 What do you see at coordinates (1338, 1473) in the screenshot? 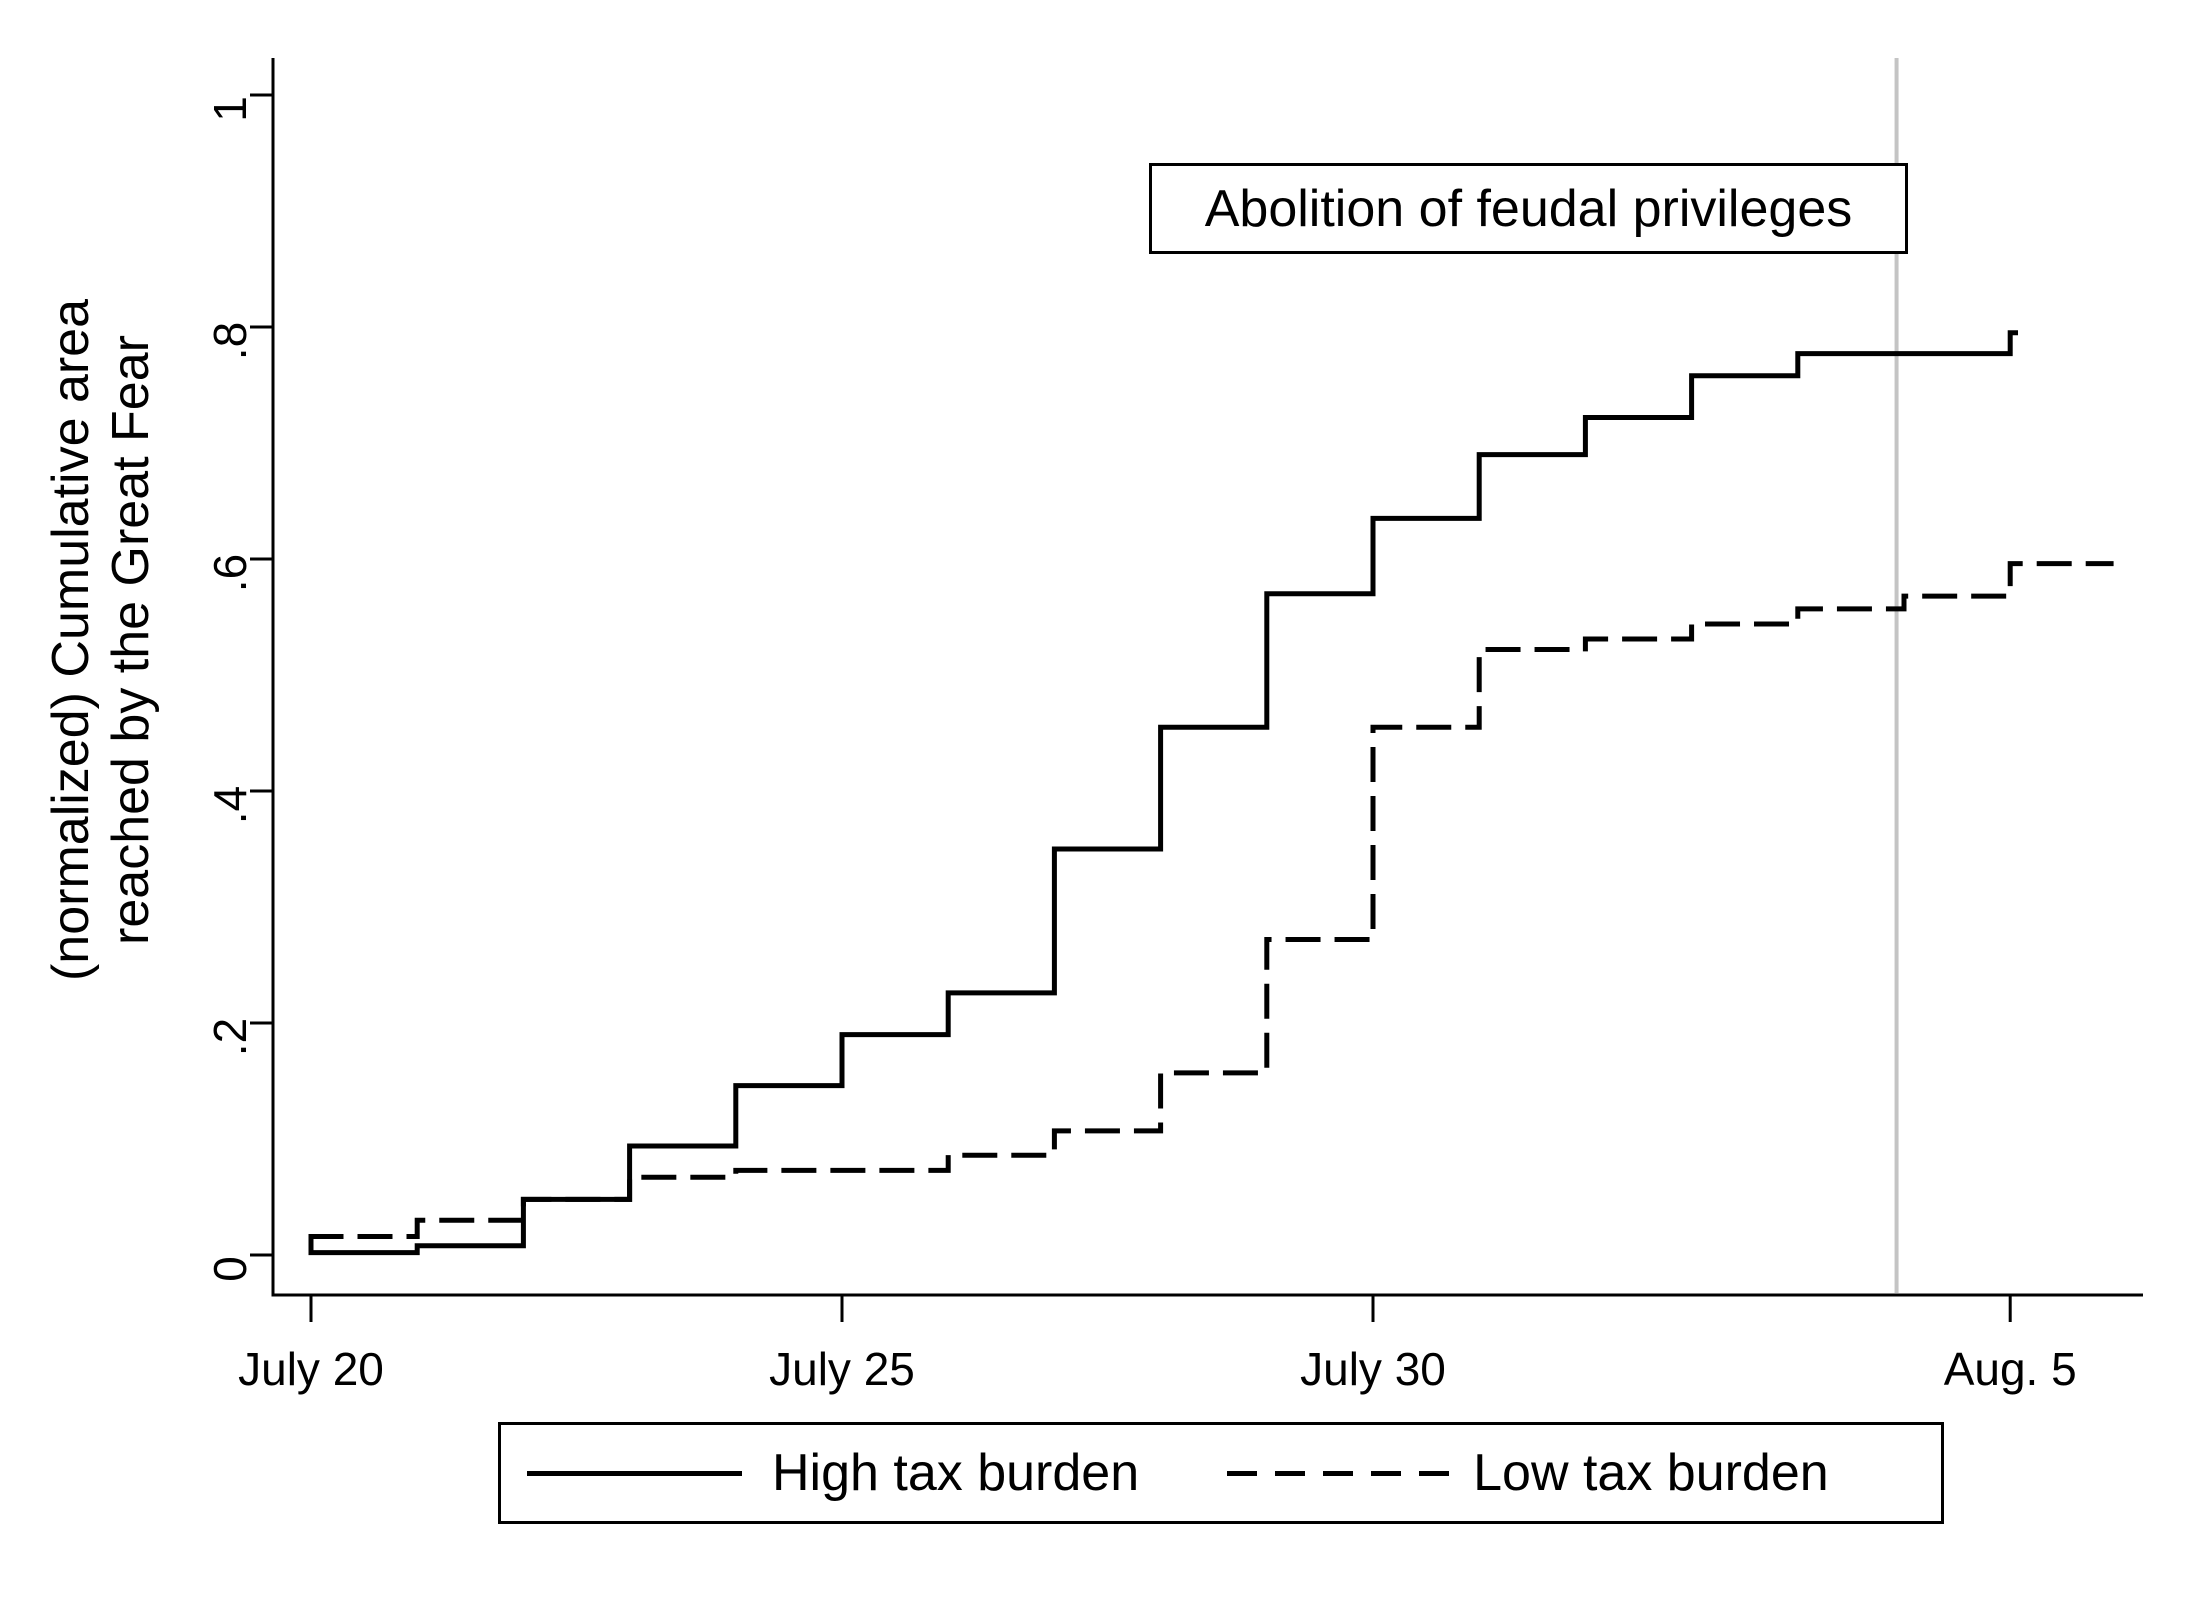
I see `dashed-line-sample` at bounding box center [1338, 1473].